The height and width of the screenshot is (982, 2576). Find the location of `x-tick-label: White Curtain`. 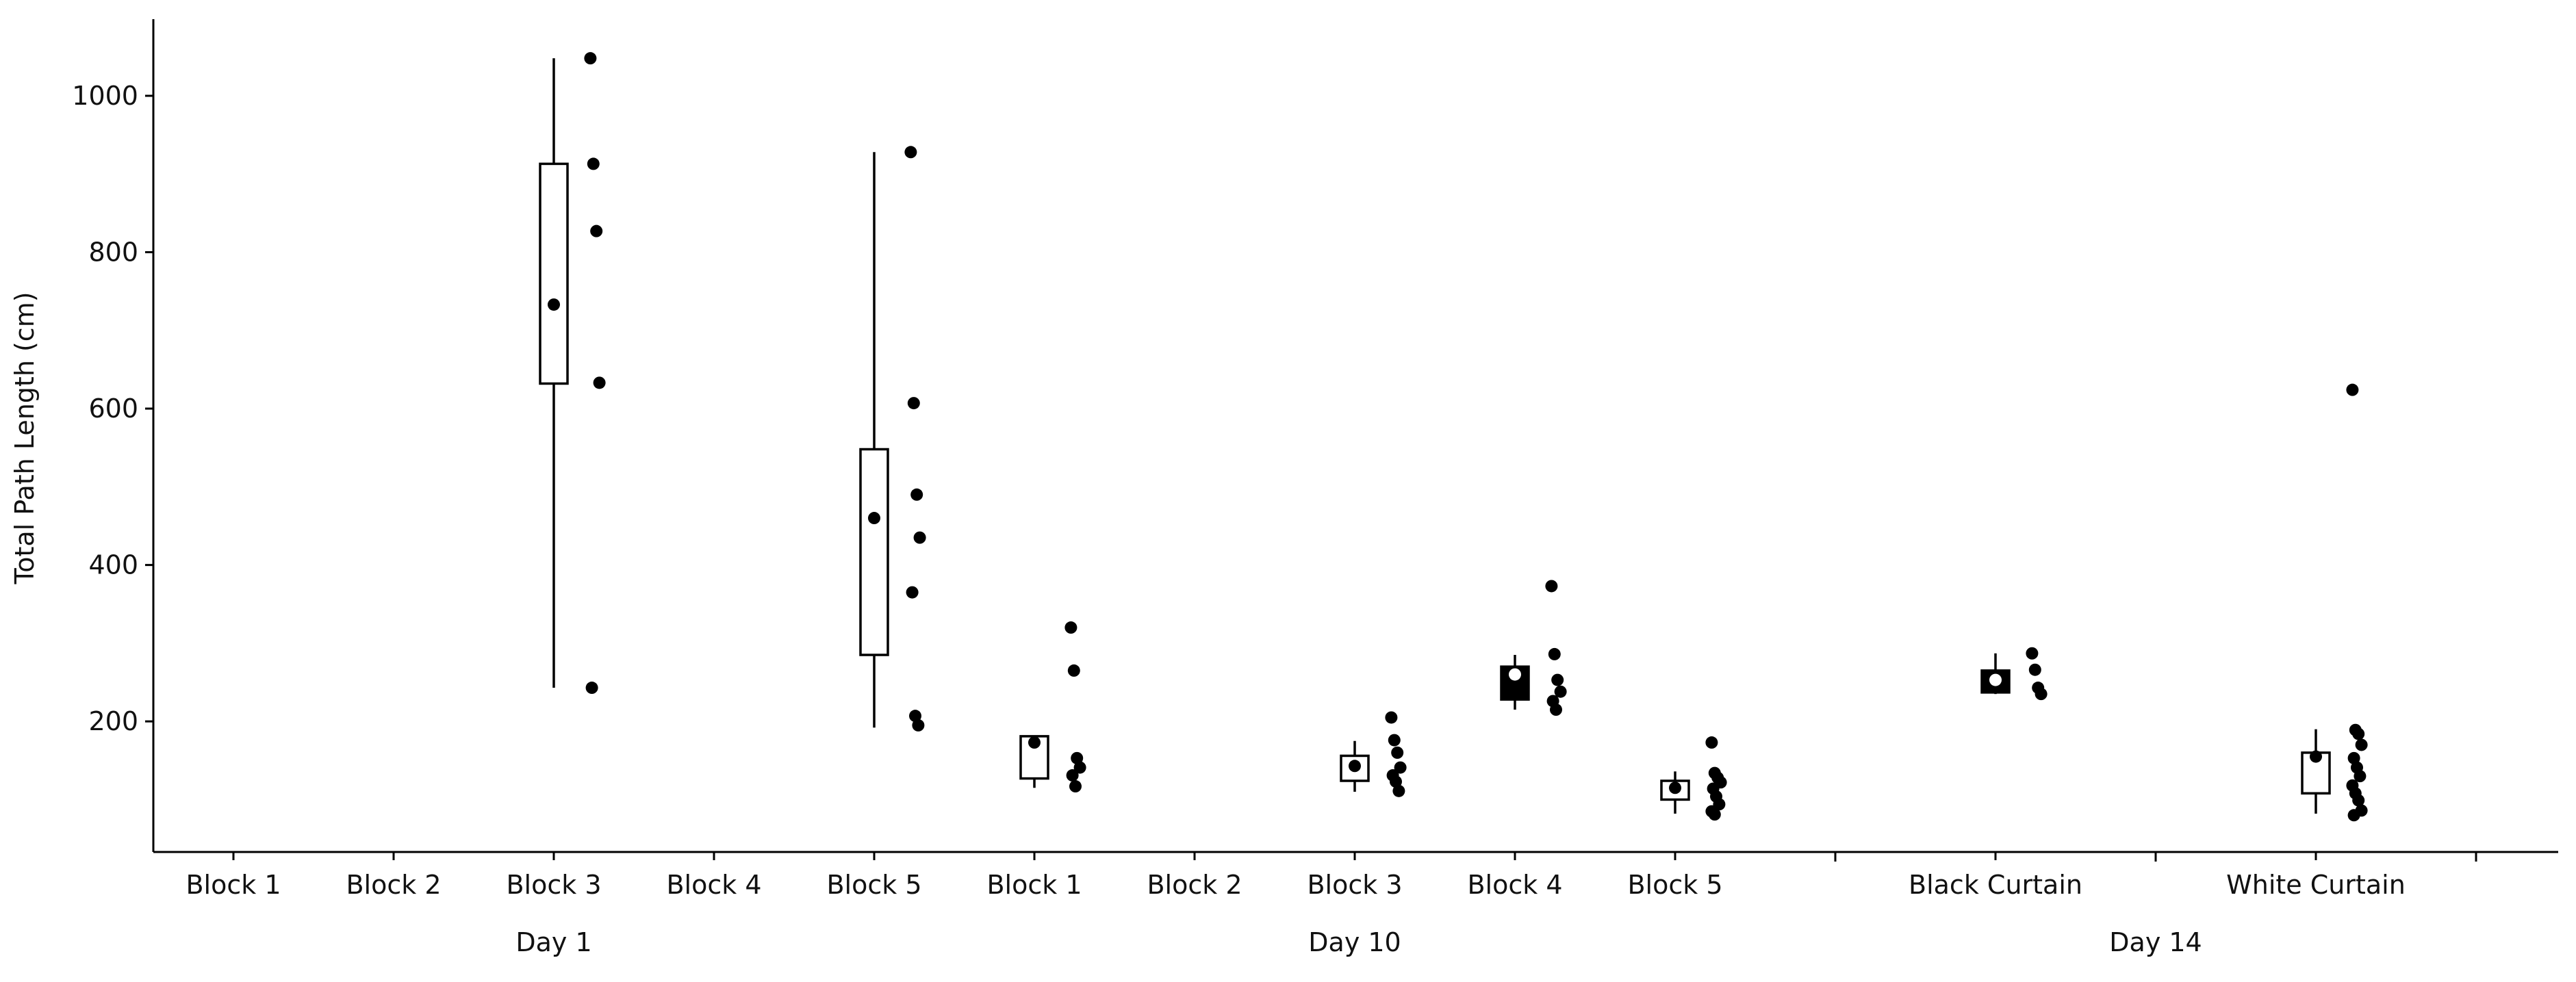

x-tick-label: White Curtain is located at coordinates (2316, 885).